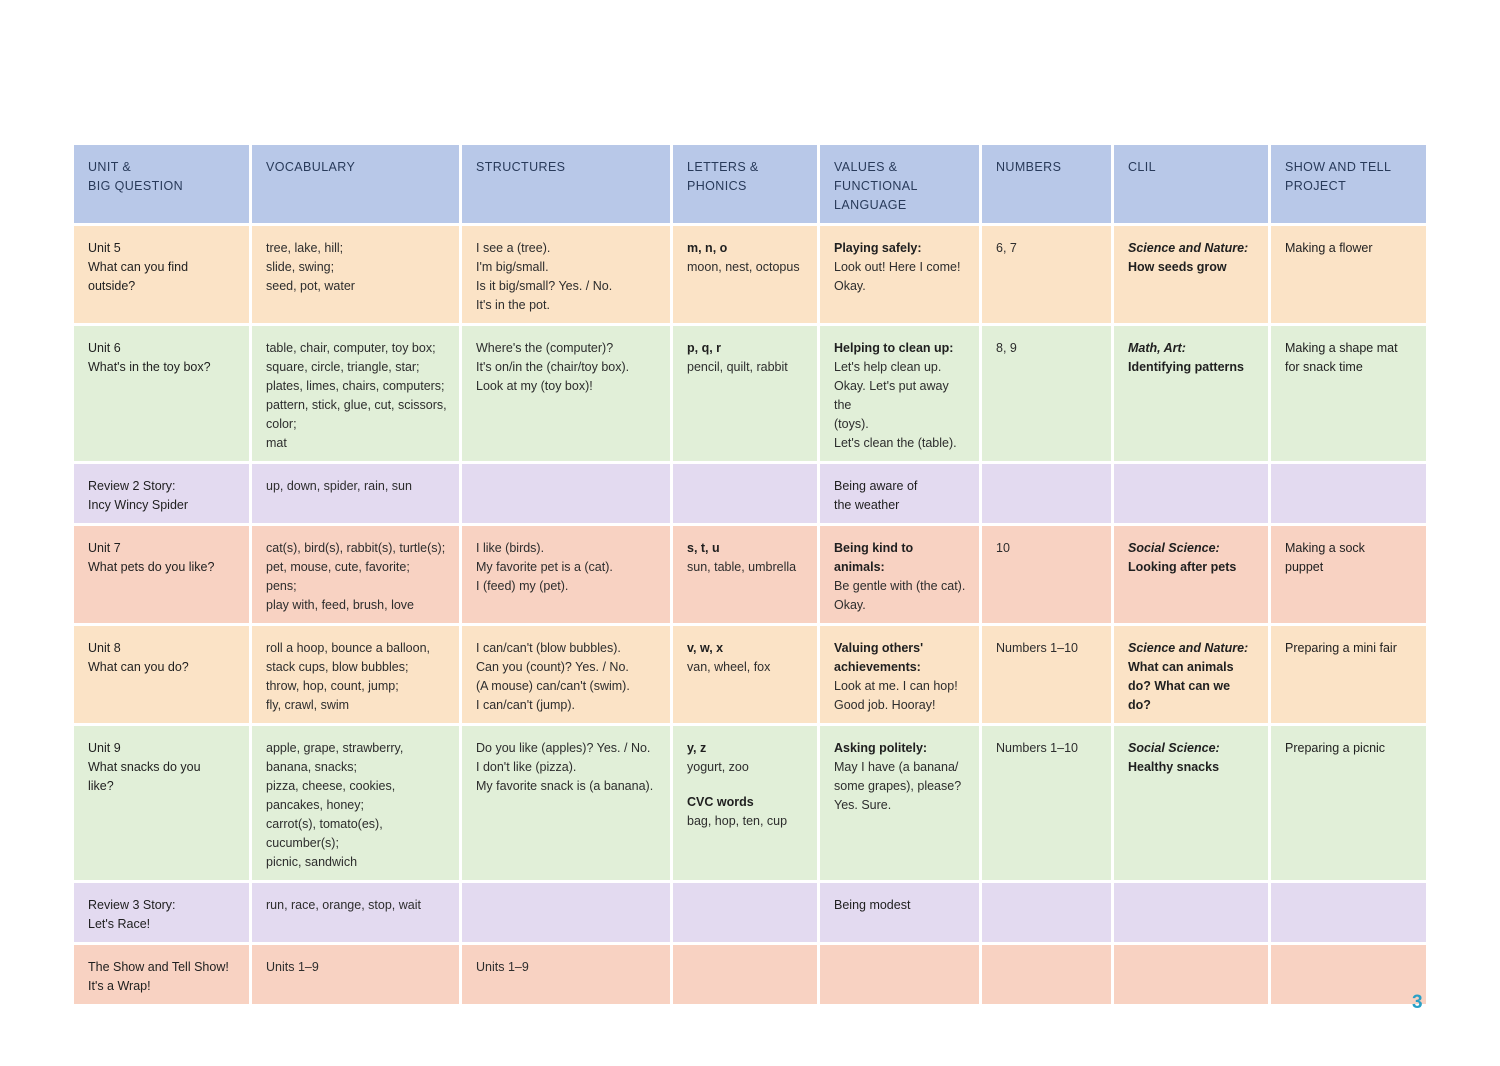 The height and width of the screenshot is (1066, 1500). Describe the element at coordinates (1048, 576) in the screenshot. I see `numbers-cell: 10` at that location.